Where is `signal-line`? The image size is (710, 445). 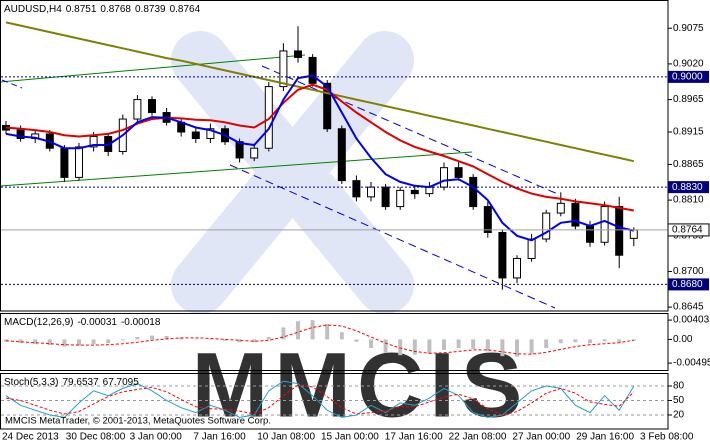
signal-line is located at coordinates (319, 339).